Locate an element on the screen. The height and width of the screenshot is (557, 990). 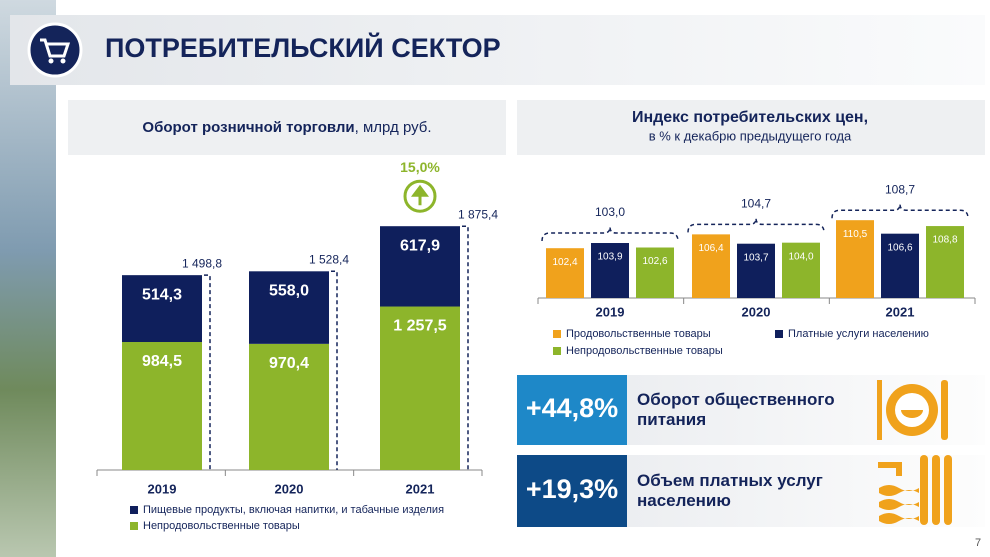
value-label: 102,6 is located at coordinates (654, 261).